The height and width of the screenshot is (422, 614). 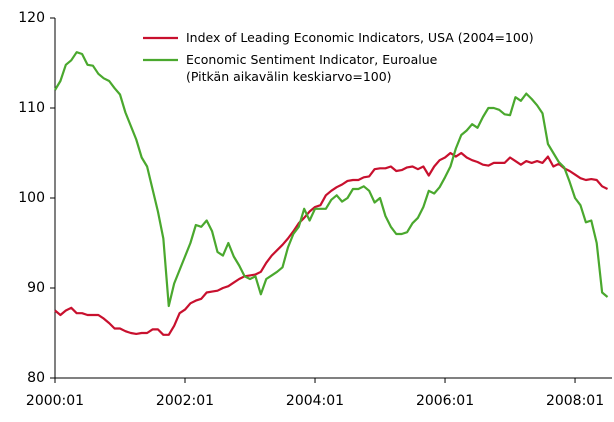 What do you see at coordinates (55, 401) in the screenshot?
I see `x-tick-label: 2000:01` at bounding box center [55, 401].